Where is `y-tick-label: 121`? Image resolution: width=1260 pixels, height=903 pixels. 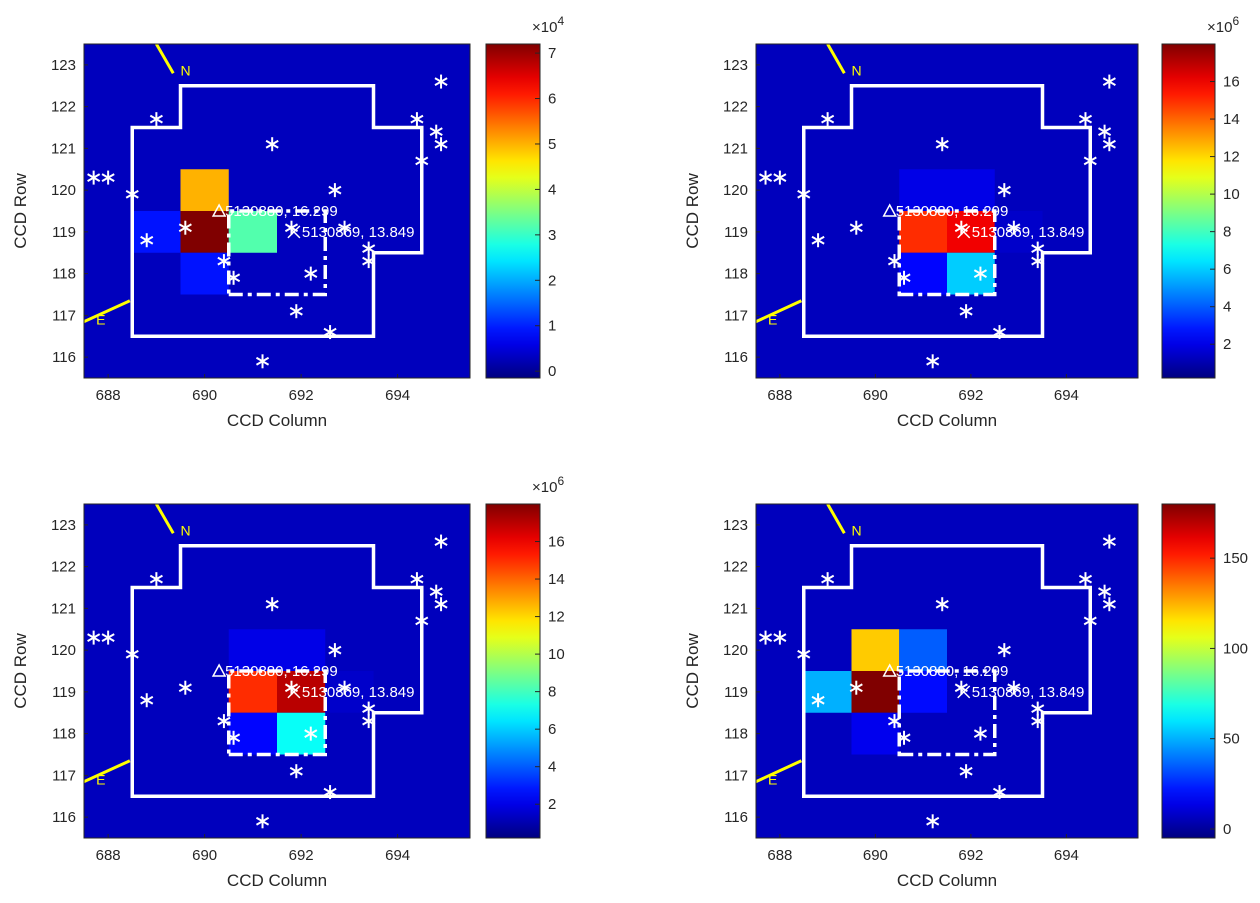 y-tick-label: 121 is located at coordinates (735, 608).